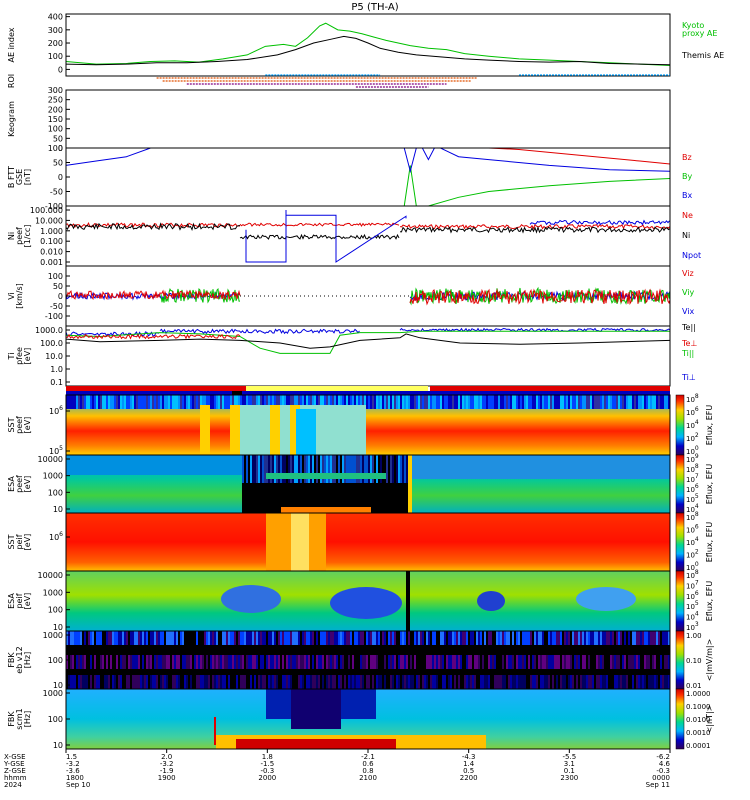  I want to click on fbk_b-cbar-tick: 0.0100, so click(698, 720).